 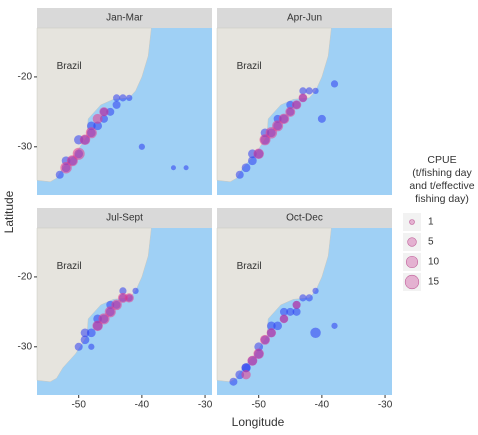 I want to click on facet-title: Oct-Dec, so click(x=304, y=218).